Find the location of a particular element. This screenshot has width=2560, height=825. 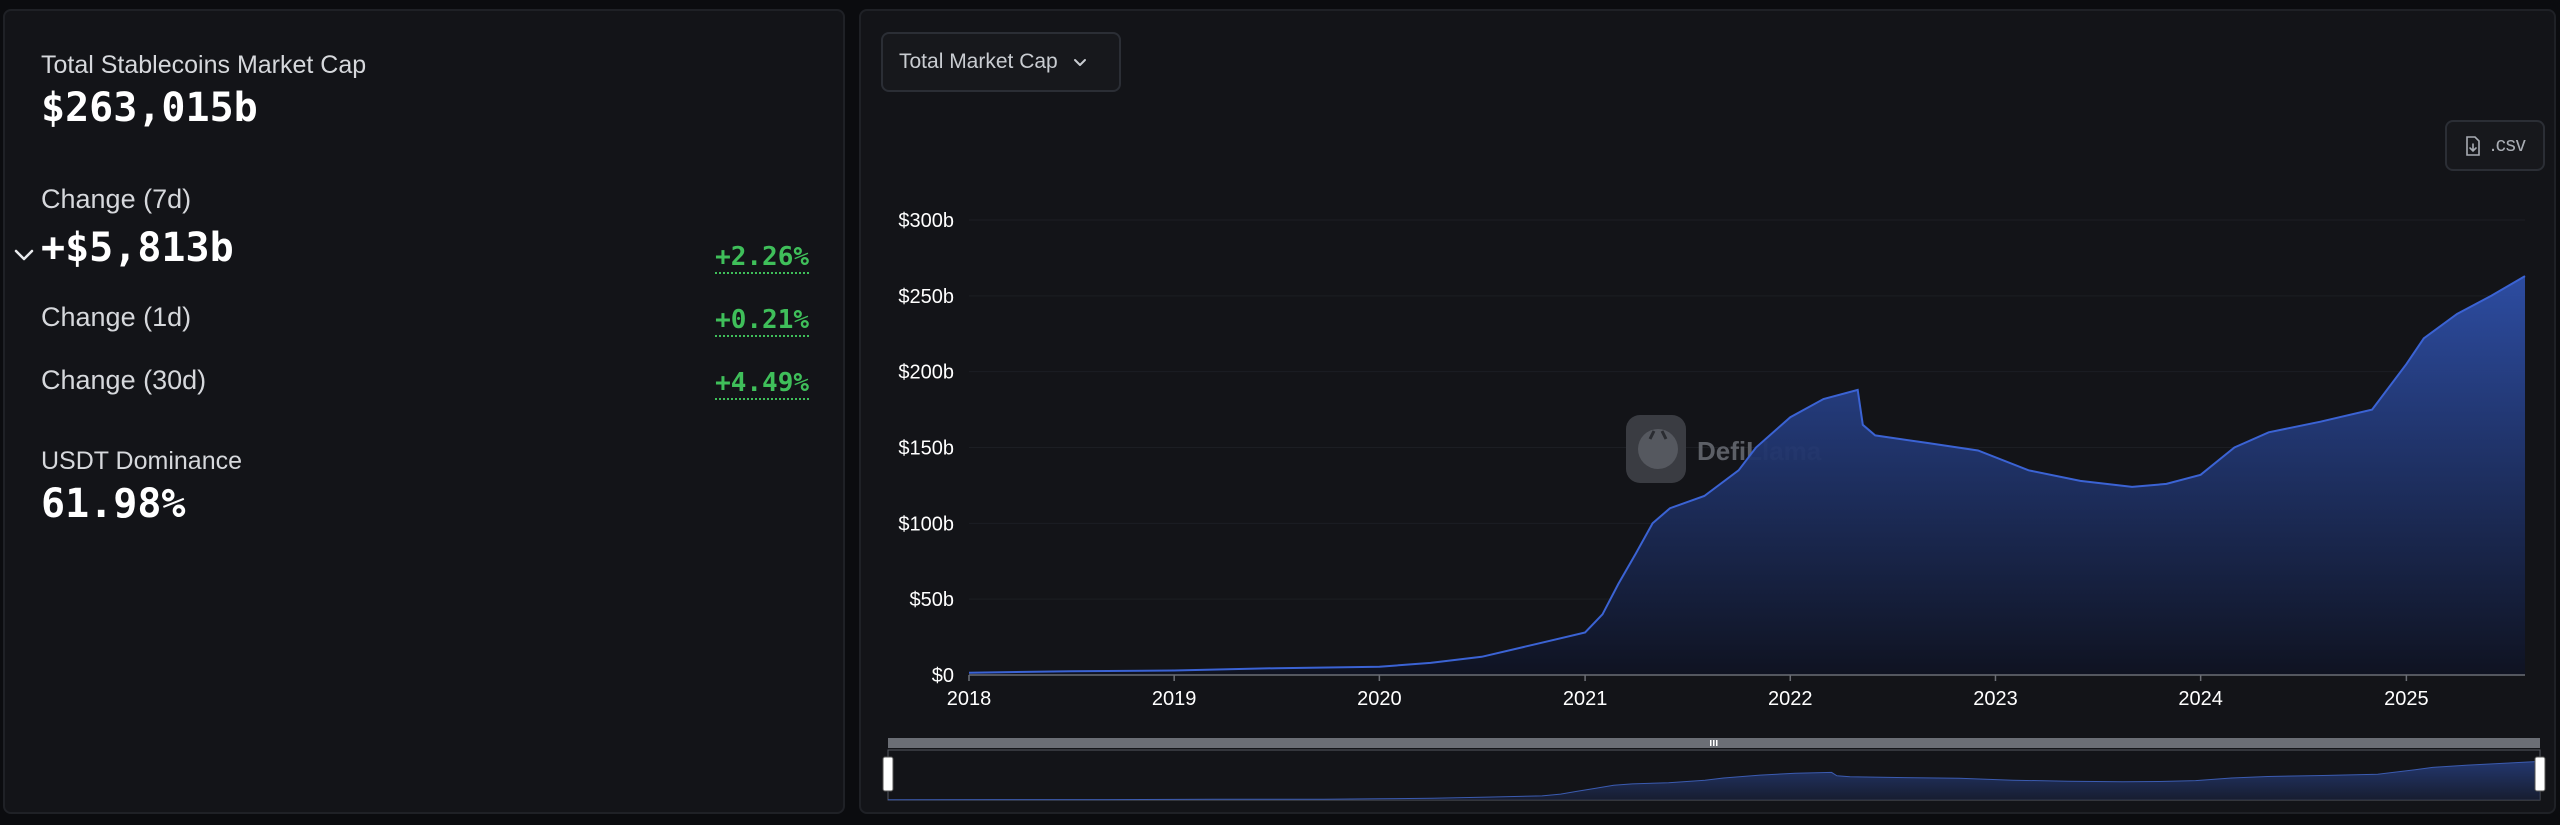

y-tick-label: $50b is located at coordinates (932, 600).